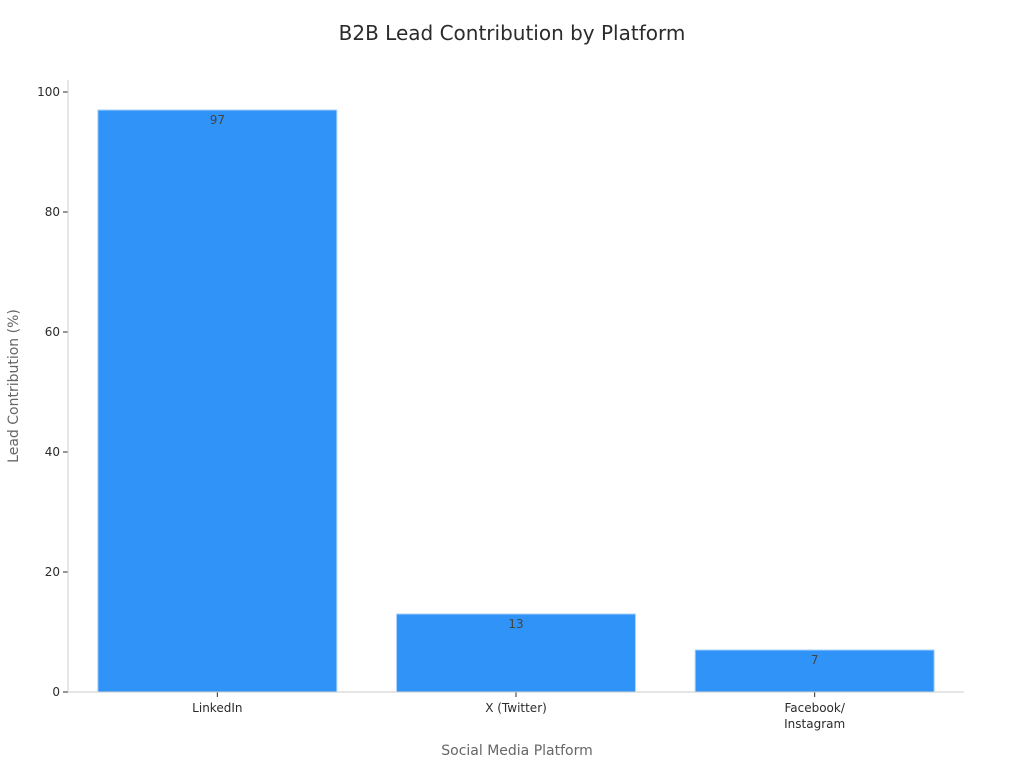 The width and height of the screenshot is (1024, 768). What do you see at coordinates (512, 33) in the screenshot?
I see `chart-title: B2B Lead Contribution by Platform` at bounding box center [512, 33].